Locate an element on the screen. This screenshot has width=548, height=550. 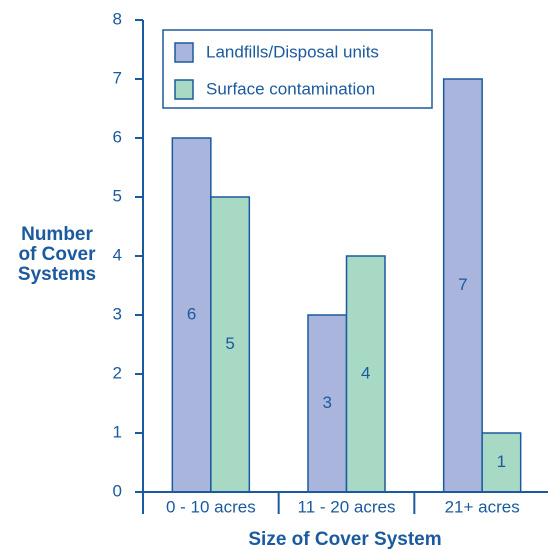
legend-label: Landfills/Disposal units is located at coordinates (292, 51).